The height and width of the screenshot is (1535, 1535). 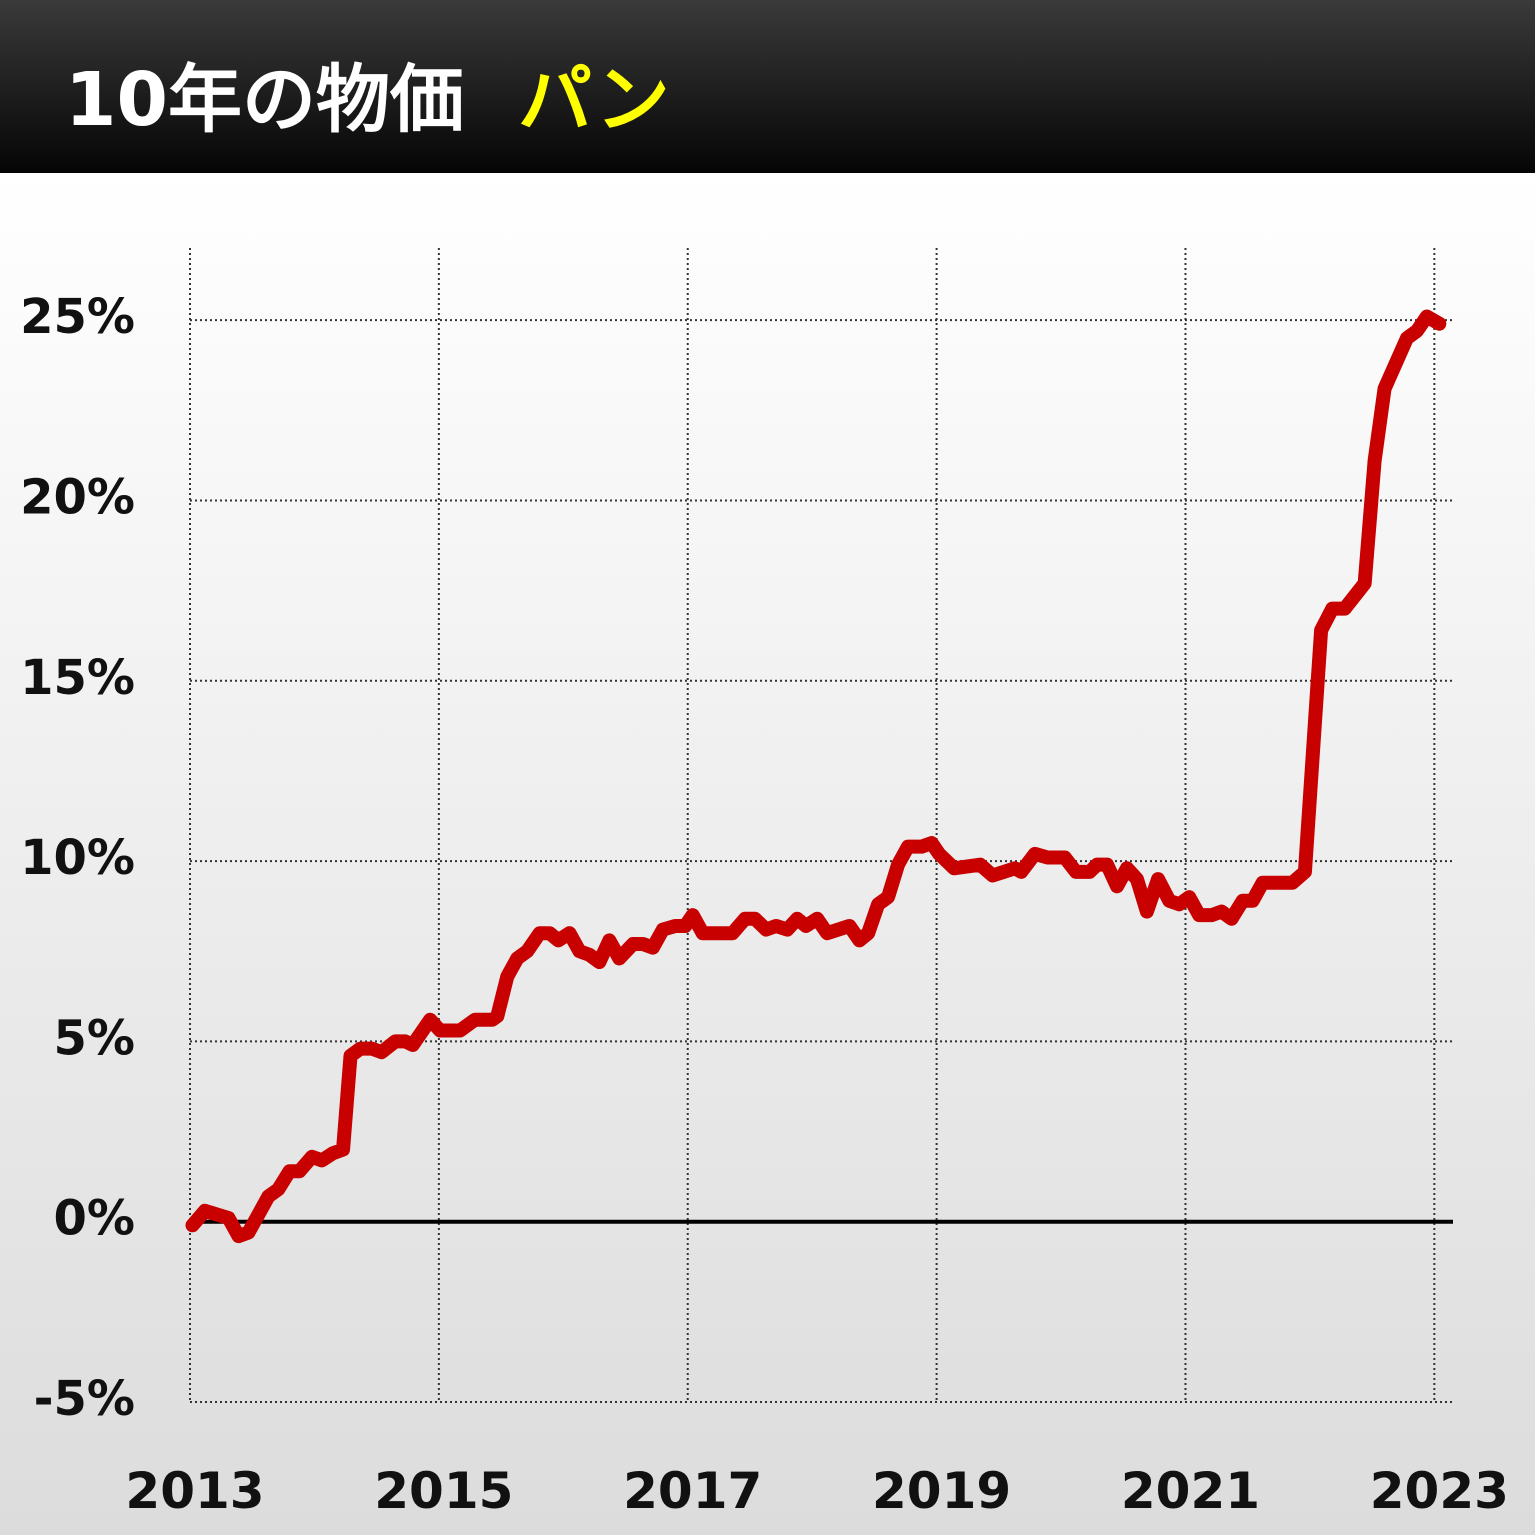 I want to click on y-tick-label: 20%, so click(x=77, y=497).